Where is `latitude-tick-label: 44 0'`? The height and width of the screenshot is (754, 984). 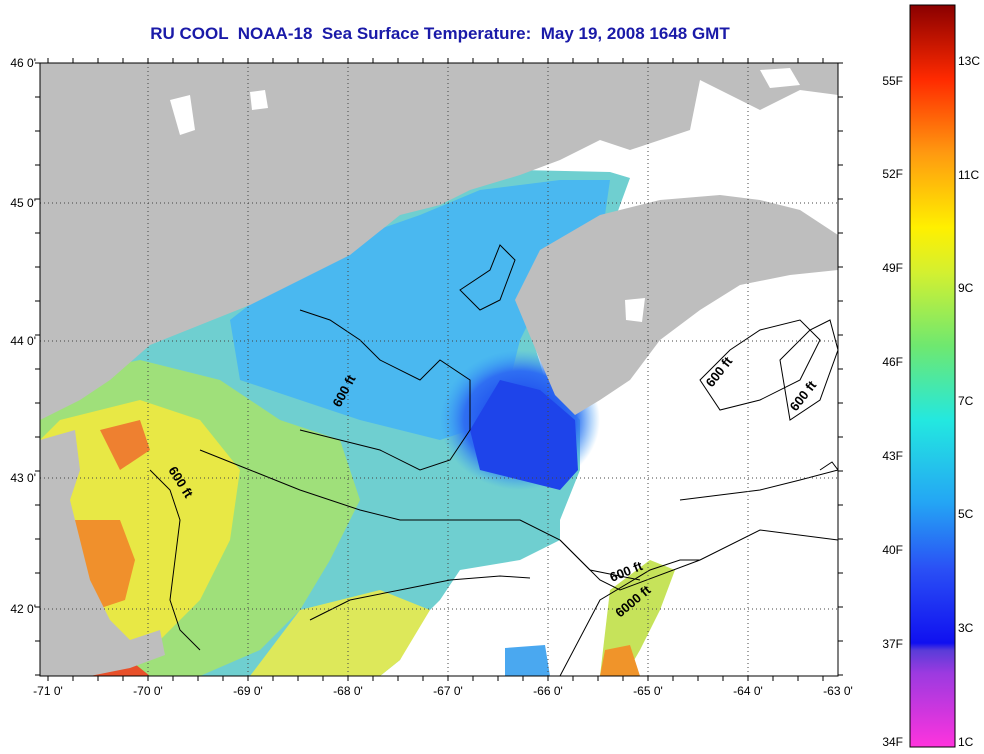
latitude-tick-label: 44 0' is located at coordinates (23, 341).